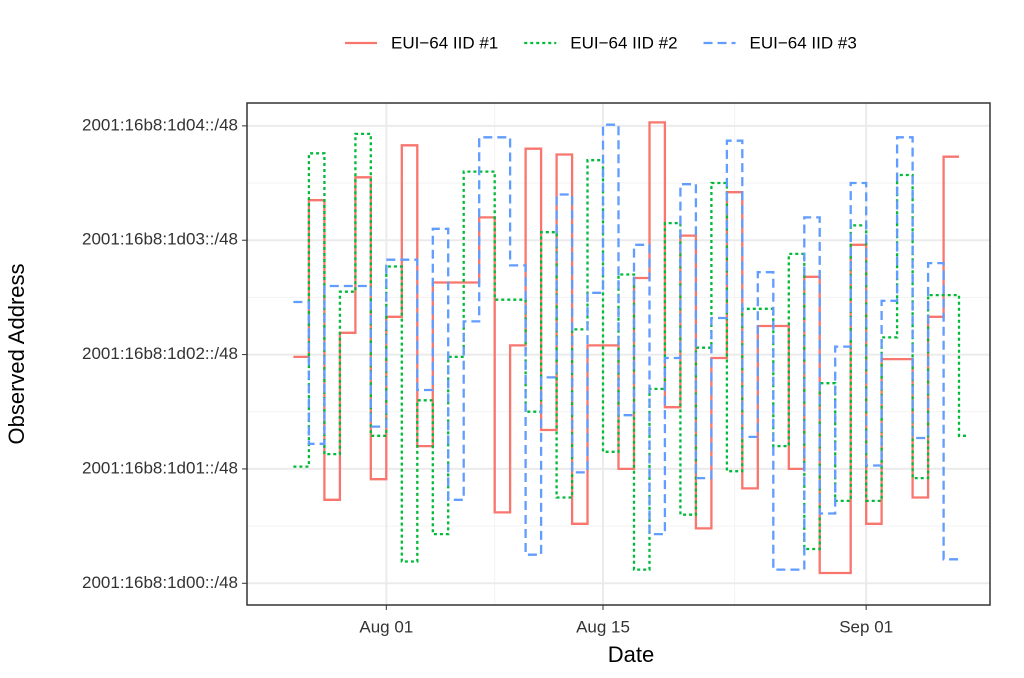 This screenshot has width=1024, height=678. I want to click on y-tick-label: 2001:16b8:1d00::/48, so click(160, 582).